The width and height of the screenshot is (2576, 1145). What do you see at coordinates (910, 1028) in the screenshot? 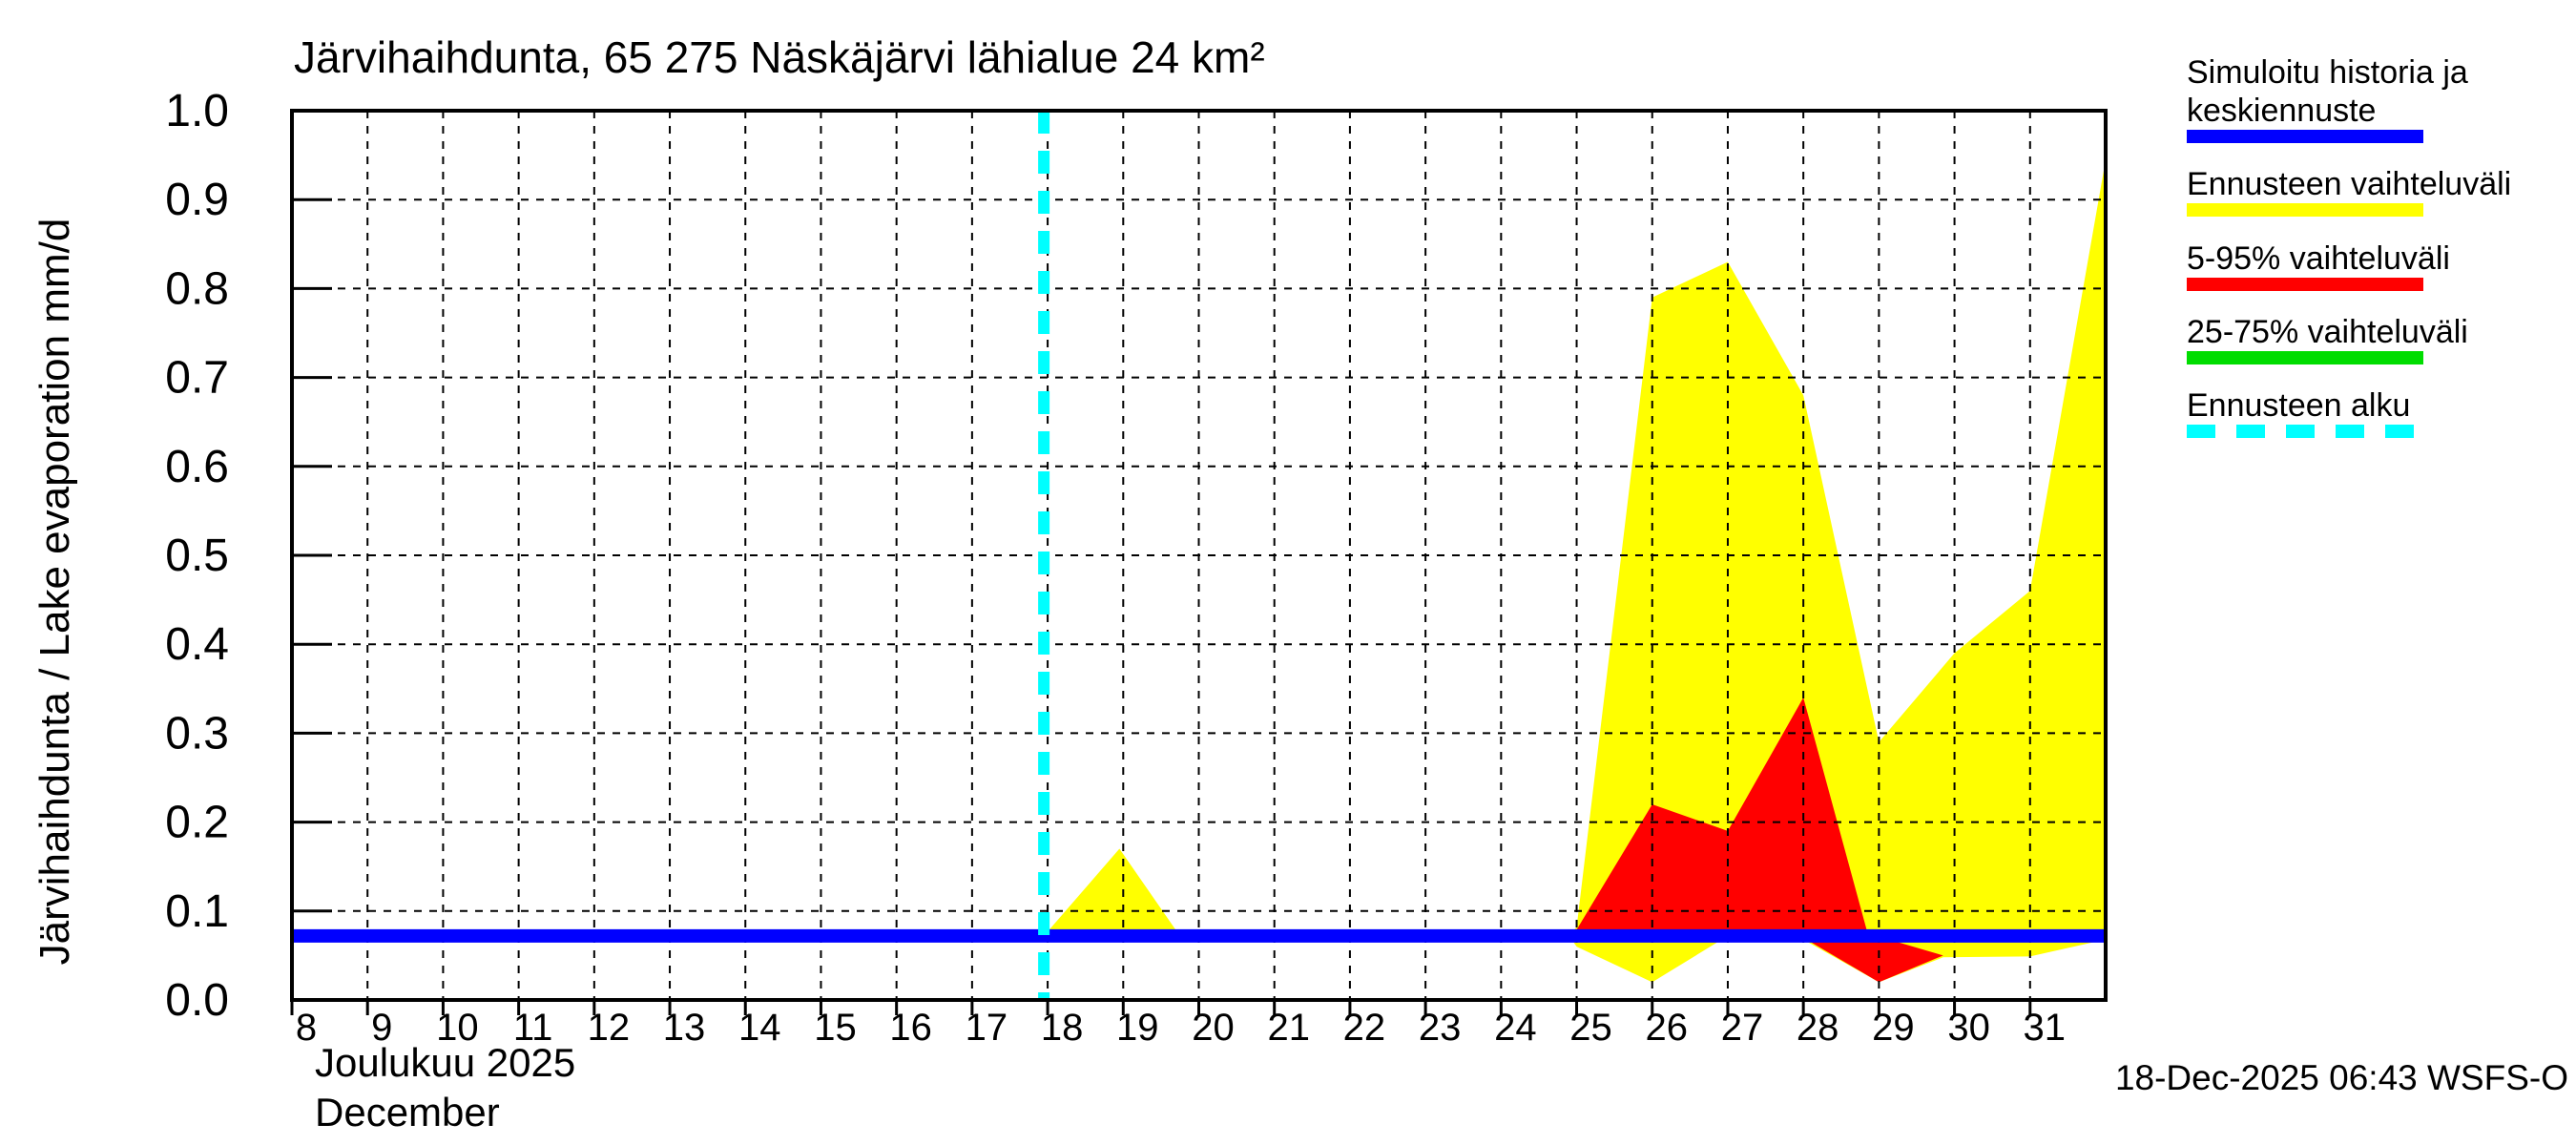
I see `x-tick-label: 16` at bounding box center [910, 1028].